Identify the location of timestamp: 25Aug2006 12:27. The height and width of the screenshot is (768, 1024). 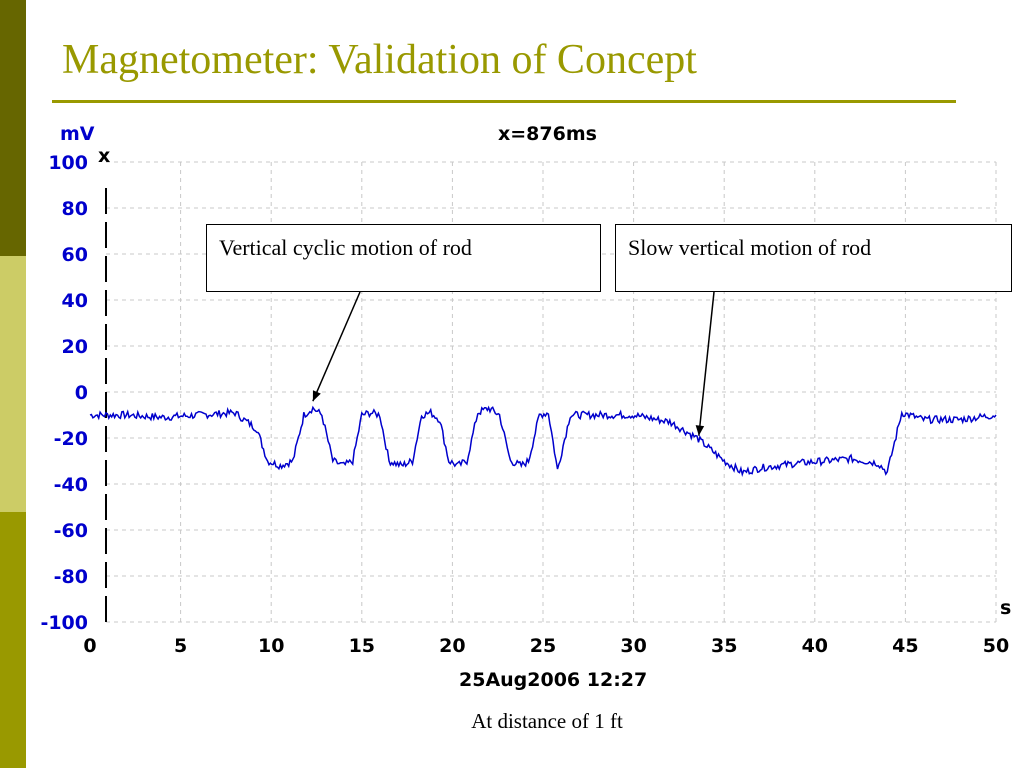
(553, 680).